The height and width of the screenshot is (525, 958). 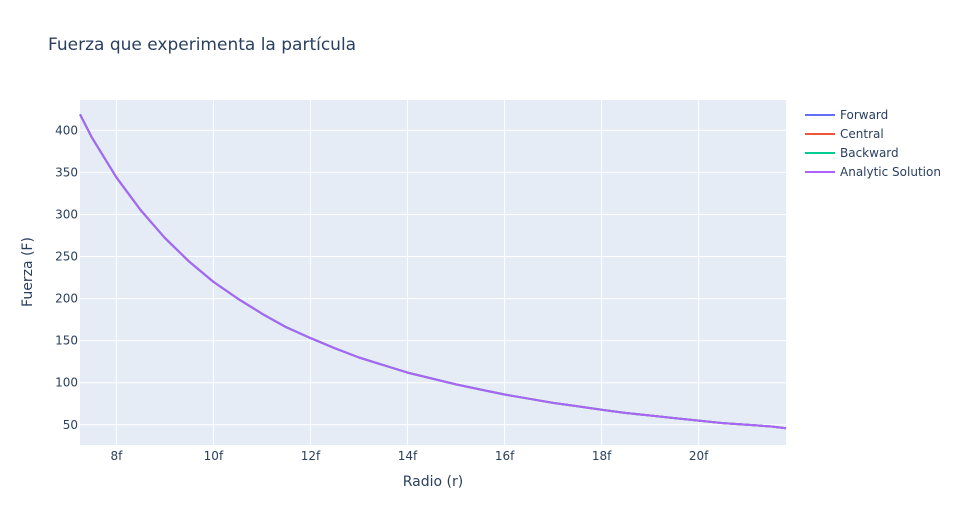 I want to click on legend-item: Central, so click(x=844, y=134).